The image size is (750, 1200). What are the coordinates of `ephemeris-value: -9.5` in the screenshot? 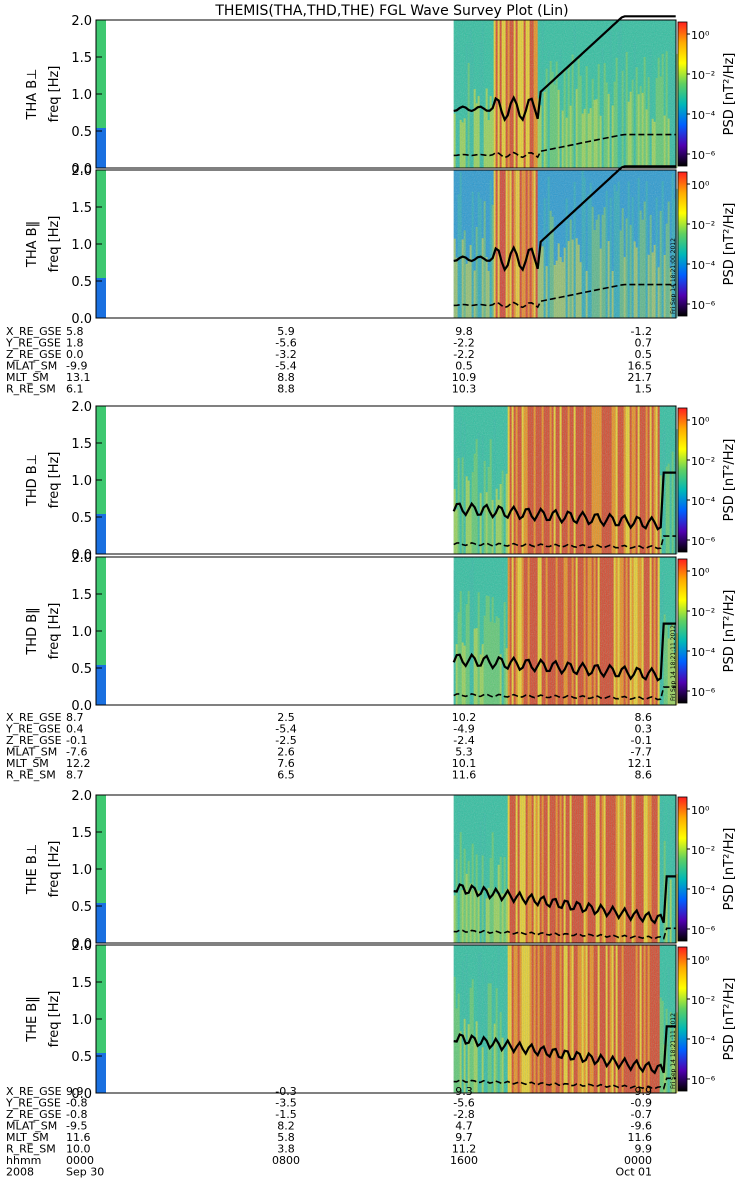 It's located at (76, 1126).